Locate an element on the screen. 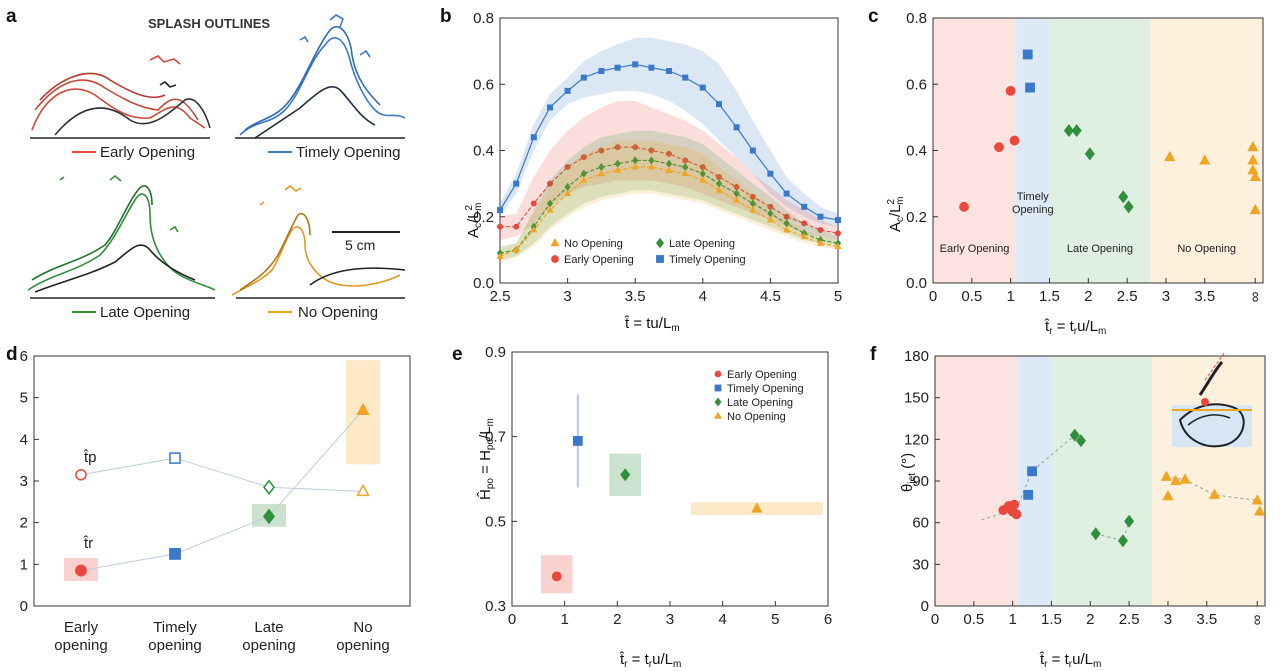 Image resolution: width=1280 pixels, height=671 pixels. category-label: Early is located at coordinates (81, 627).